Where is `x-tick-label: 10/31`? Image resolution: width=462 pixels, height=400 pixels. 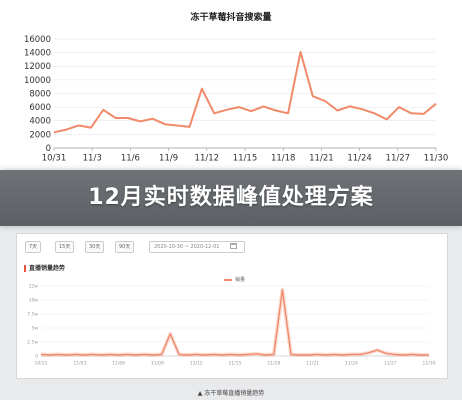 x-tick-label: 10/31 is located at coordinates (54, 159).